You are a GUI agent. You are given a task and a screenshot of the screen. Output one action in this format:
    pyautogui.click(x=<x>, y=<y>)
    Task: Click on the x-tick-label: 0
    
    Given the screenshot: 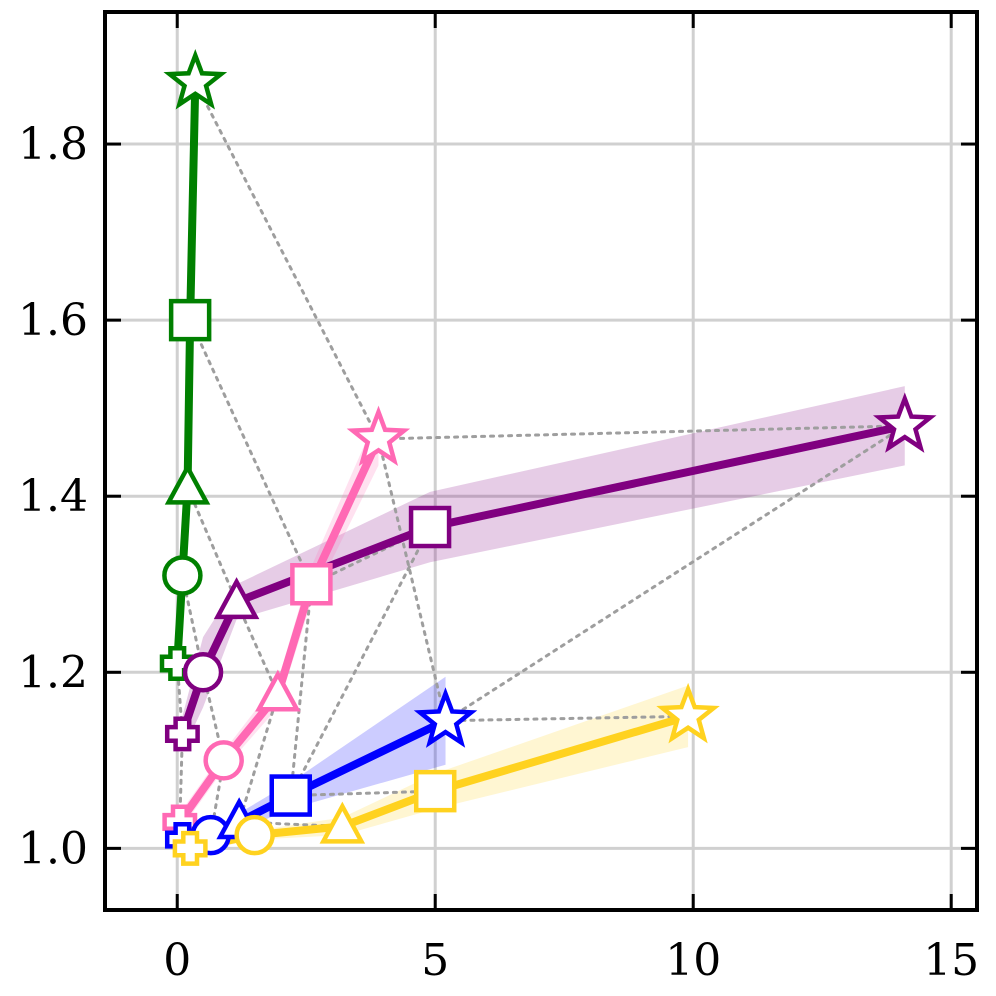 What is the action you would take?
    pyautogui.click(x=177, y=960)
    